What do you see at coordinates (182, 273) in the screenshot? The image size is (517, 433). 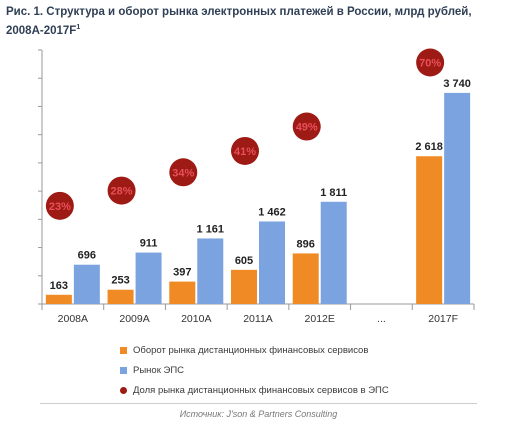 I see `data-label-remote-services: 397` at bounding box center [182, 273].